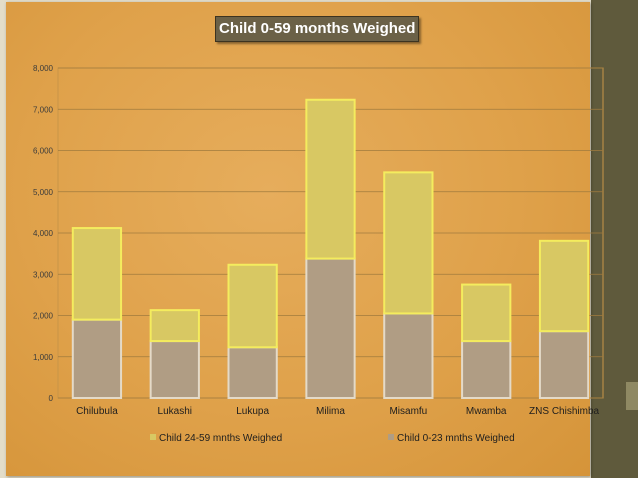  Describe the element at coordinates (486, 411) in the screenshot. I see `x-tick-label: Mwamba` at that location.